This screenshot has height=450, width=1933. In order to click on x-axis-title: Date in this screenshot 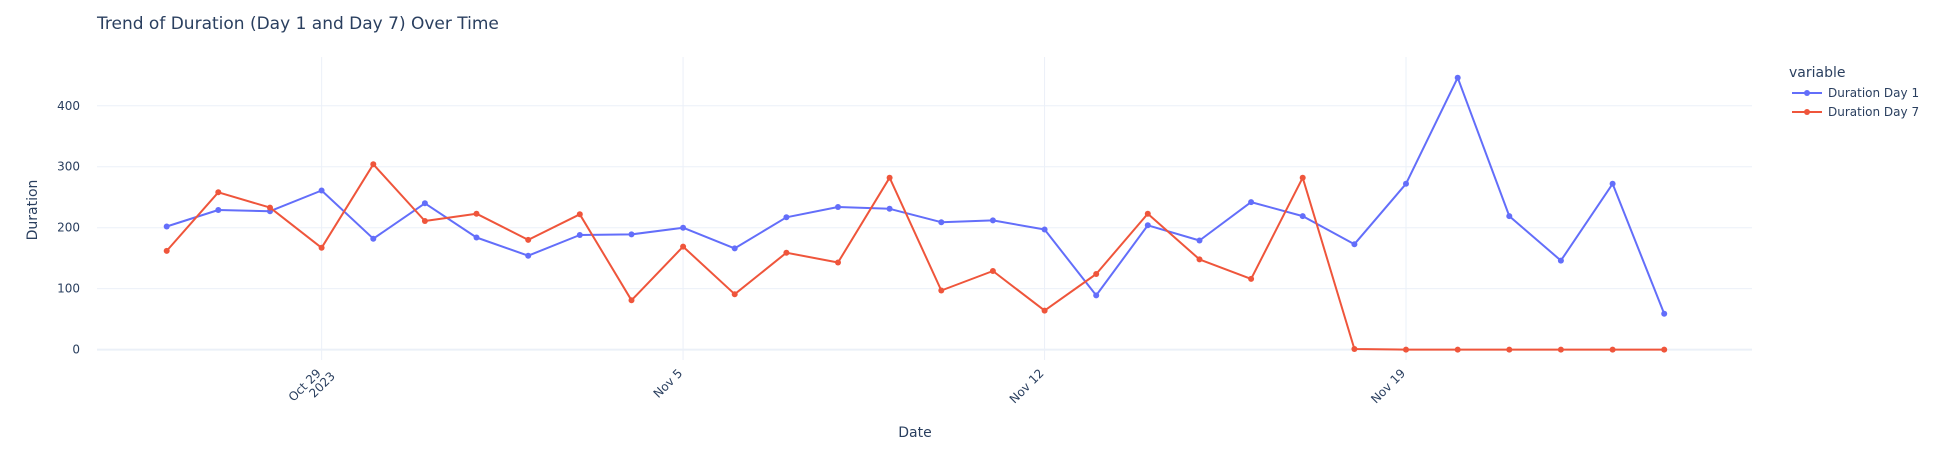, I will do `click(914, 433)`.